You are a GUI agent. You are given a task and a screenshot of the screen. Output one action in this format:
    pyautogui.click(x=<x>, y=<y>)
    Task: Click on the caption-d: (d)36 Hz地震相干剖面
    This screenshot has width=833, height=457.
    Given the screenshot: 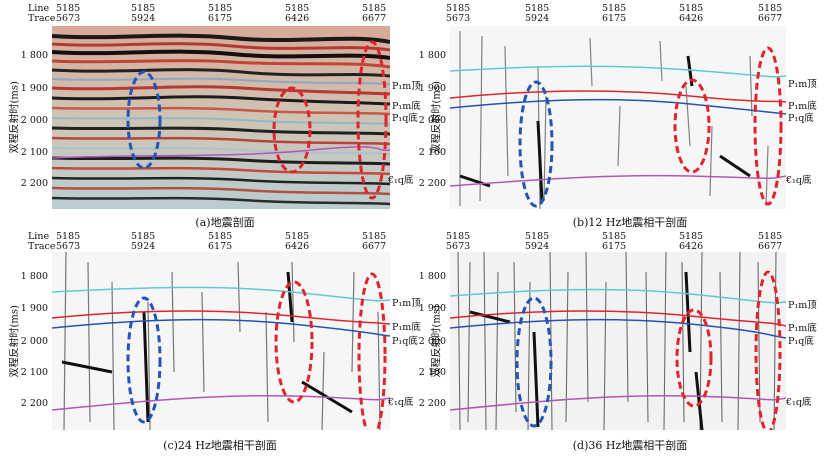 What is the action you would take?
    pyautogui.click(x=630, y=445)
    